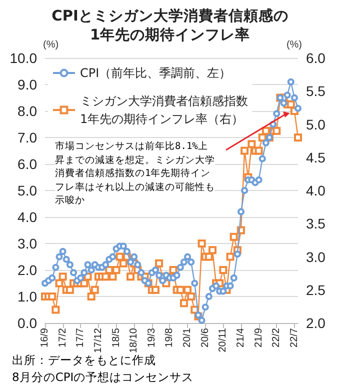 Image resolution: width=340 pixels, height=390 pixels. Describe the element at coordinates (316, 124) in the screenshot. I see `y2-tick-label: 5.0` at that location.